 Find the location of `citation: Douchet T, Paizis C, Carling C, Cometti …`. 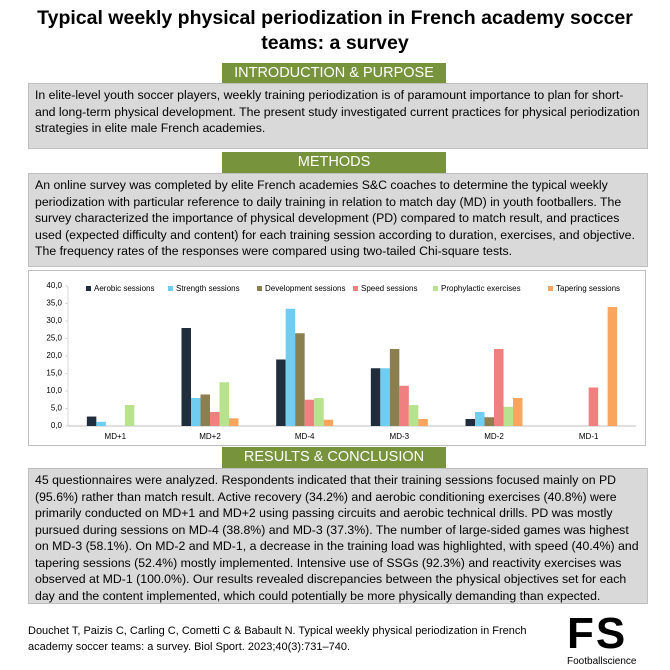

citation: Douchet T, Paizis C, Carling C, Cometti … is located at coordinates (277, 639).